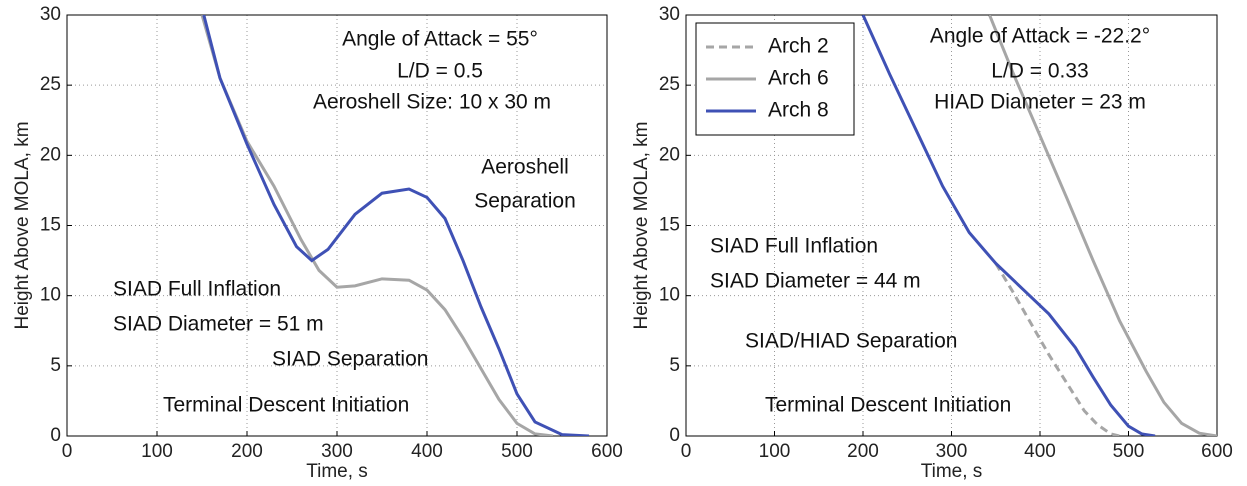  What do you see at coordinates (432, 102) in the screenshot?
I see `annotation: Aeroshell Size: 10 x 30 m` at bounding box center [432, 102].